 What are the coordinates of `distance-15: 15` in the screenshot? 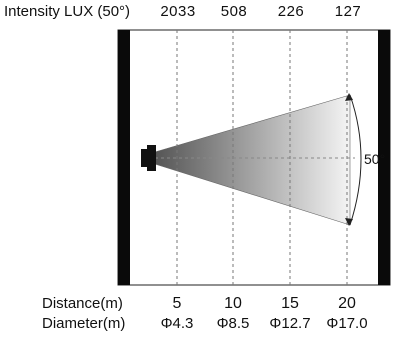 It's located at (290, 303).